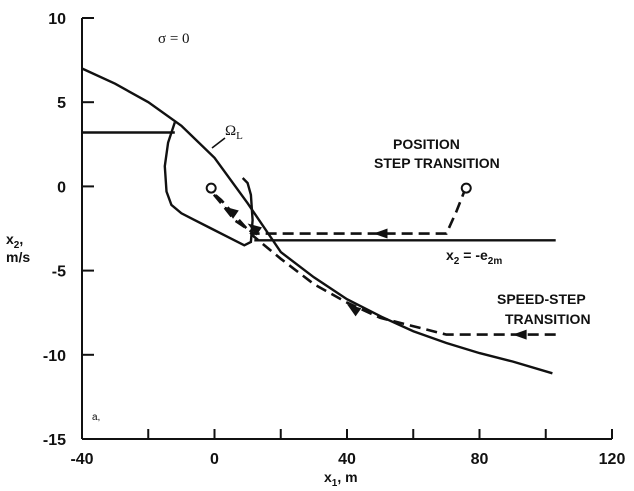 Image resolution: width=634 pixels, height=491 pixels. Describe the element at coordinates (519, 334) in the screenshot. I see `arrow-speed-path-head` at that location.